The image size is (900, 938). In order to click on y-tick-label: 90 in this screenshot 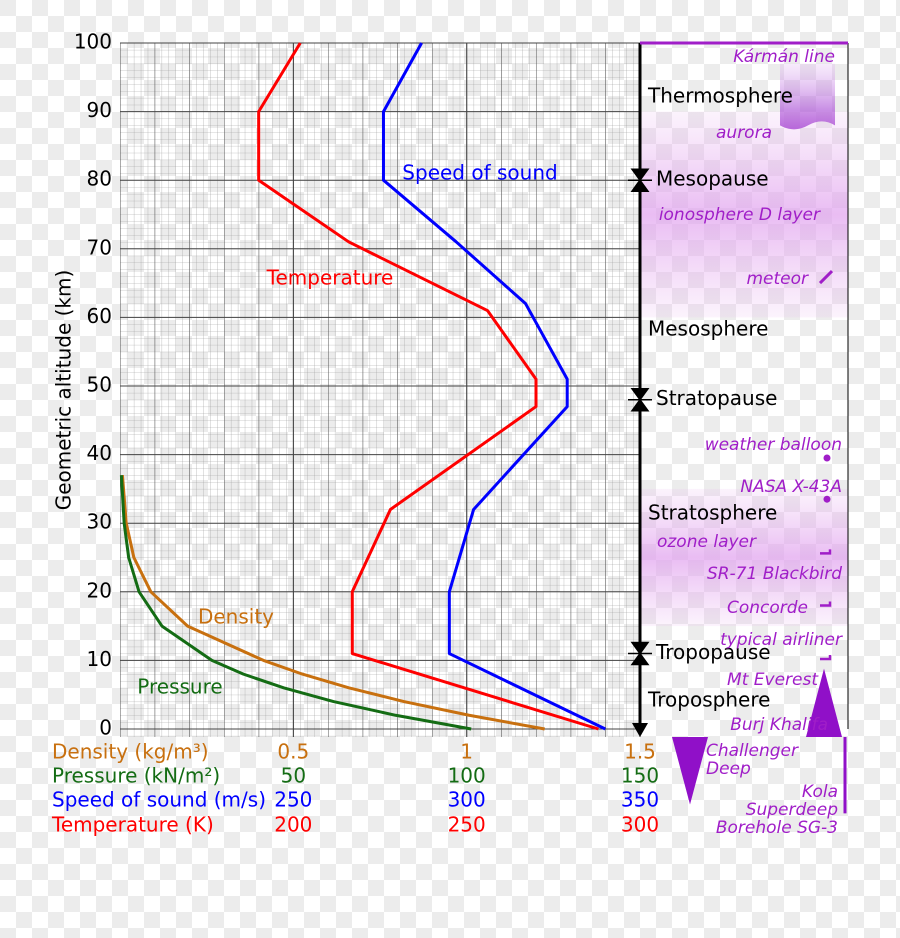, I will do `click(99, 110)`.